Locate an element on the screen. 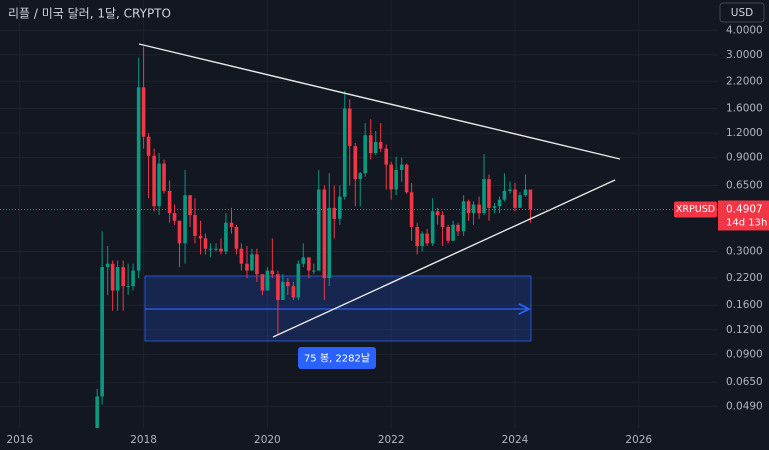  y-tick-label: 0.1600 is located at coordinates (744, 305).